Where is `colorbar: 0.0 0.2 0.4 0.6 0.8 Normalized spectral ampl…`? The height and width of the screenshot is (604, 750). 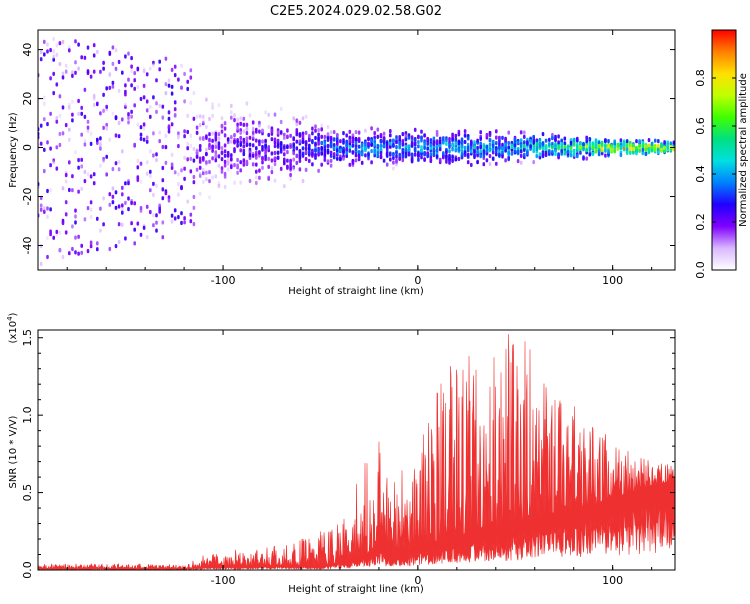
colorbar: 0.0 0.2 0.4 0.6 0.8 Normalized spectral ampl… is located at coordinates (721, 154).